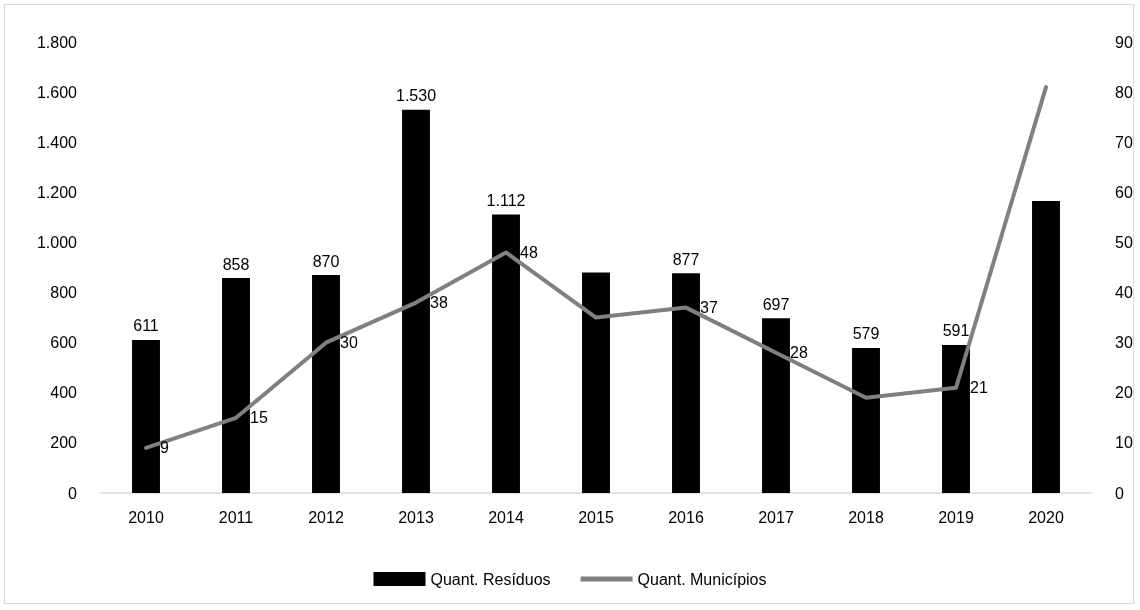 Image resolution: width=1140 pixels, height=610 pixels. What do you see at coordinates (57, 42) in the screenshot?
I see `y-tick-label: 1.800` at bounding box center [57, 42].